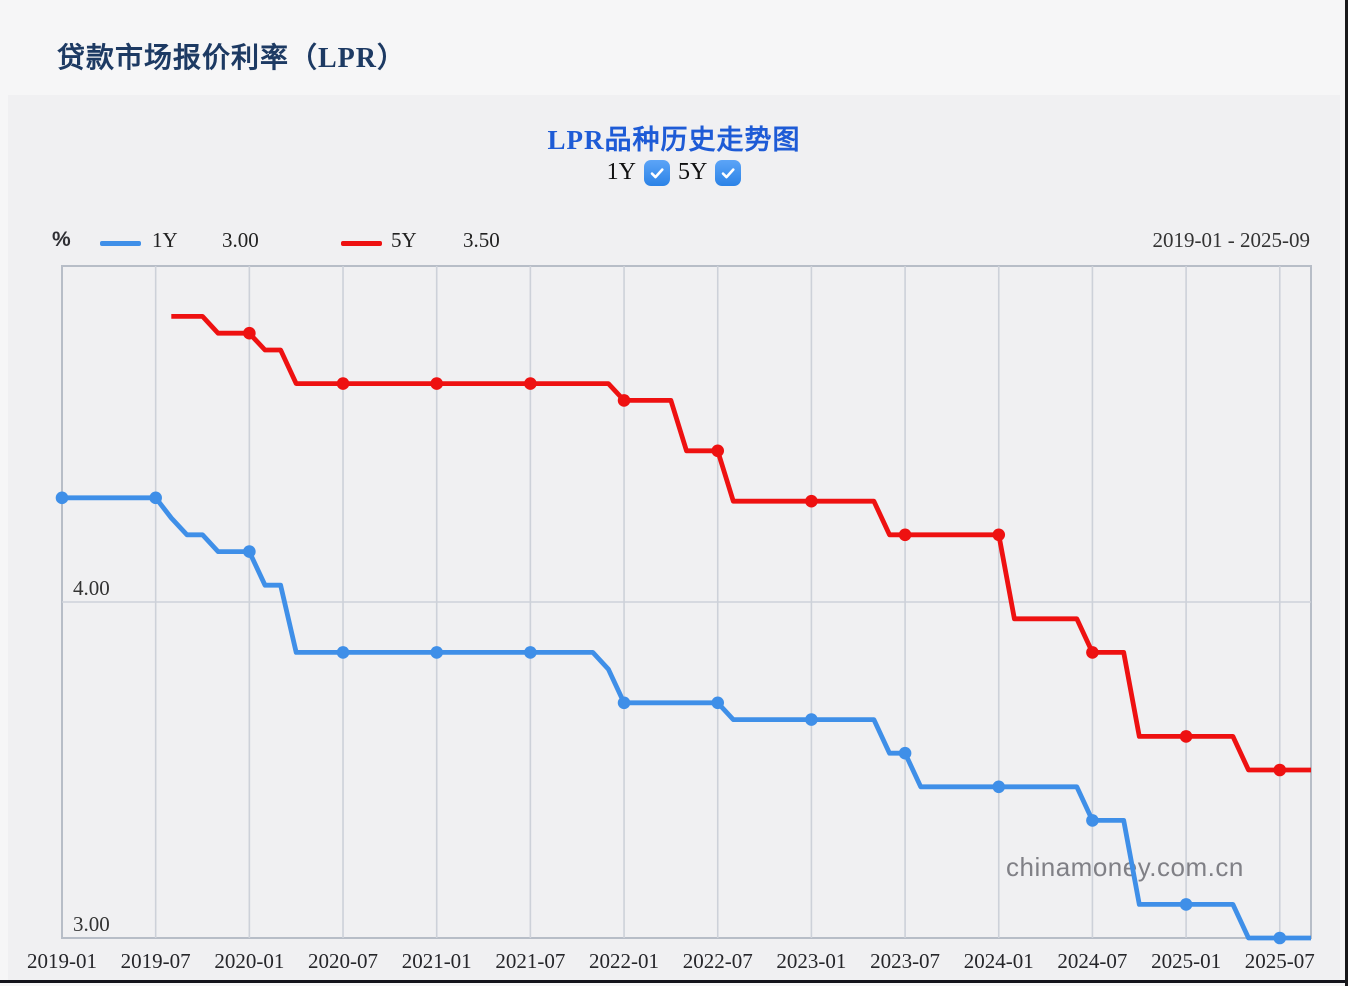 The image size is (1348, 986). Describe the element at coordinates (232, 58) in the screenshot. I see `page-title: 贷款市场报价利率（LPR）` at that location.